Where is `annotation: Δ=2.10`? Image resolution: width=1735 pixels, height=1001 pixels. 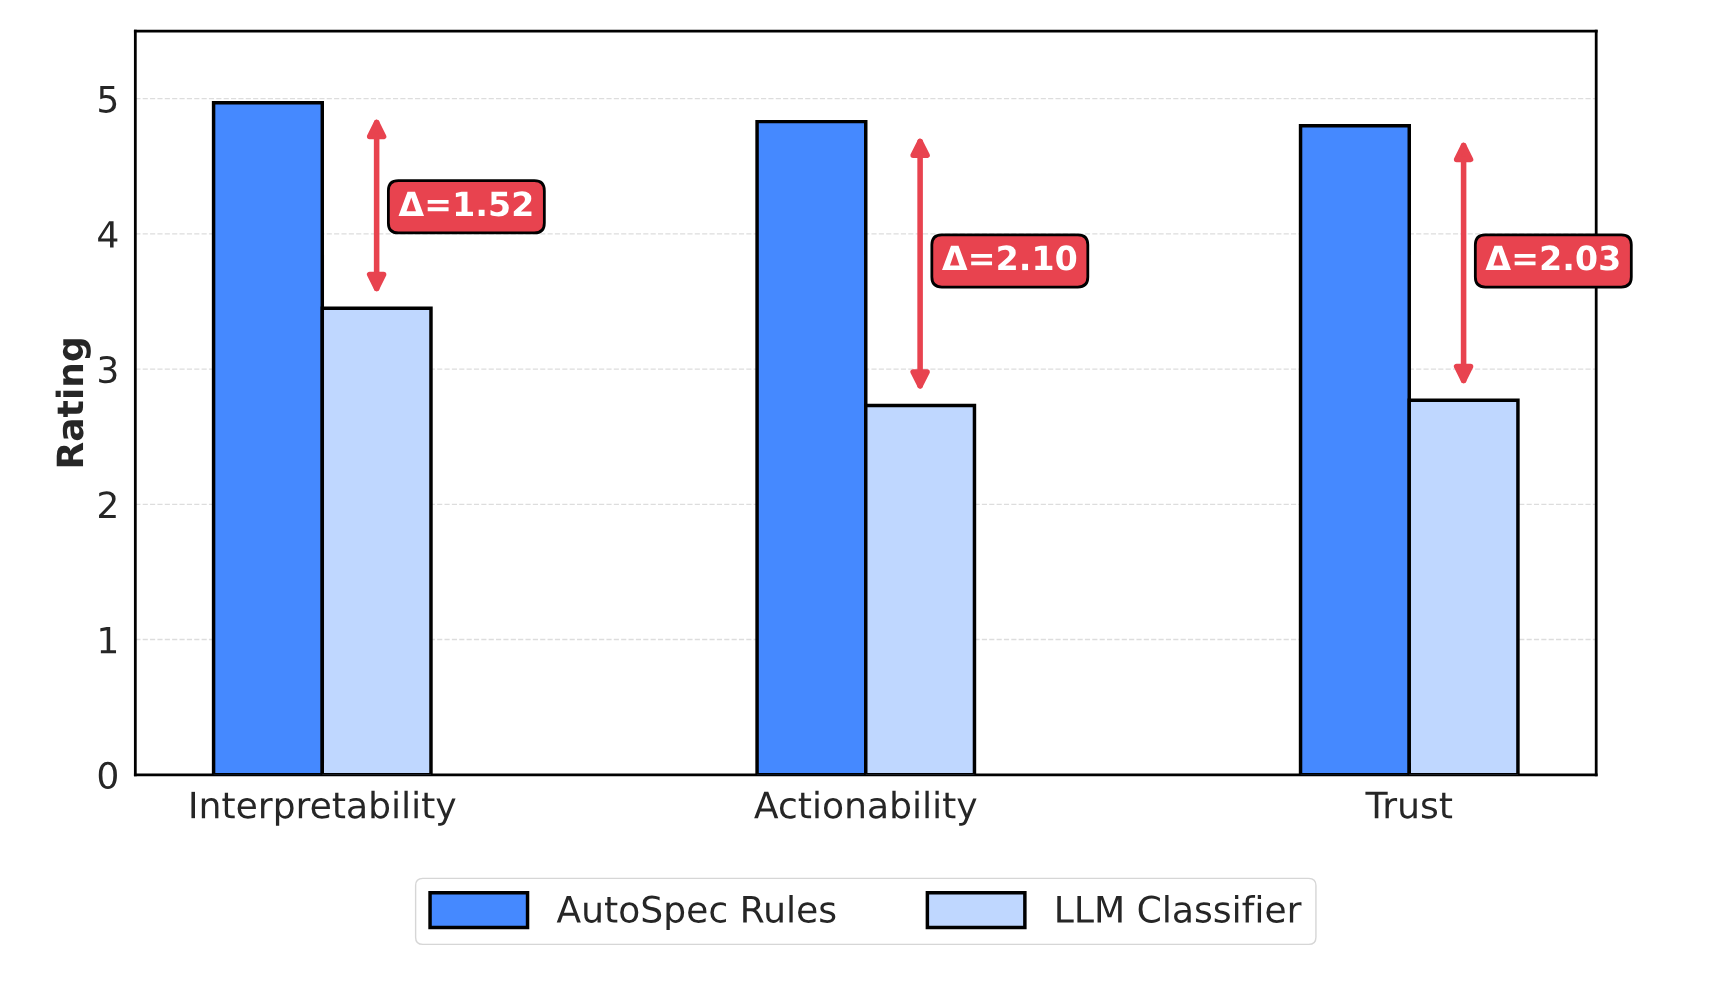 annotation: Δ=2.10 is located at coordinates (1009, 258).